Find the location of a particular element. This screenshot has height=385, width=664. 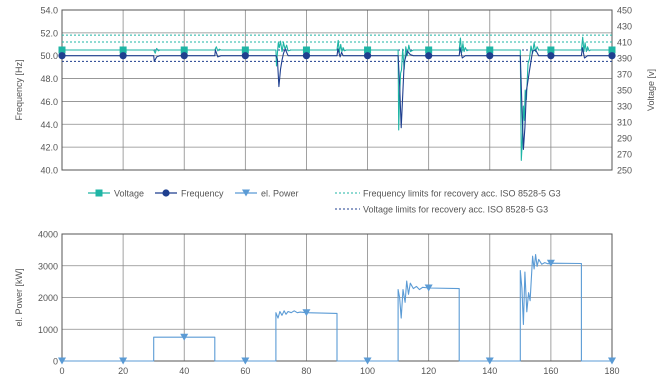

x-tick-label: 160 is located at coordinates (550, 371).